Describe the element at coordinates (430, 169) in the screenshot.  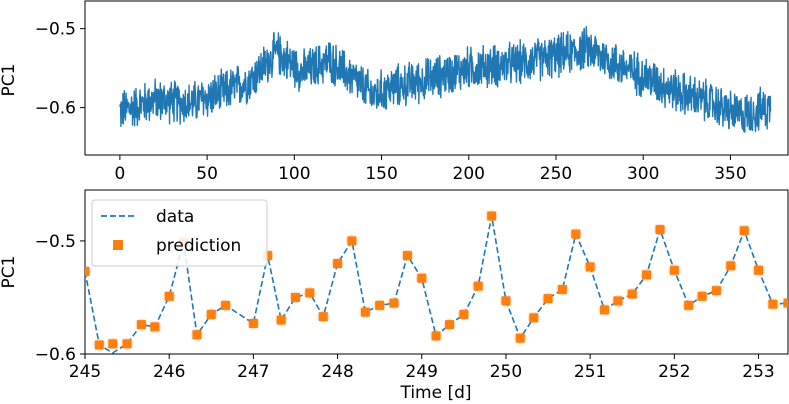
I see `top-x-ticks: 0 50 100 150 200 250 300 350` at that location.